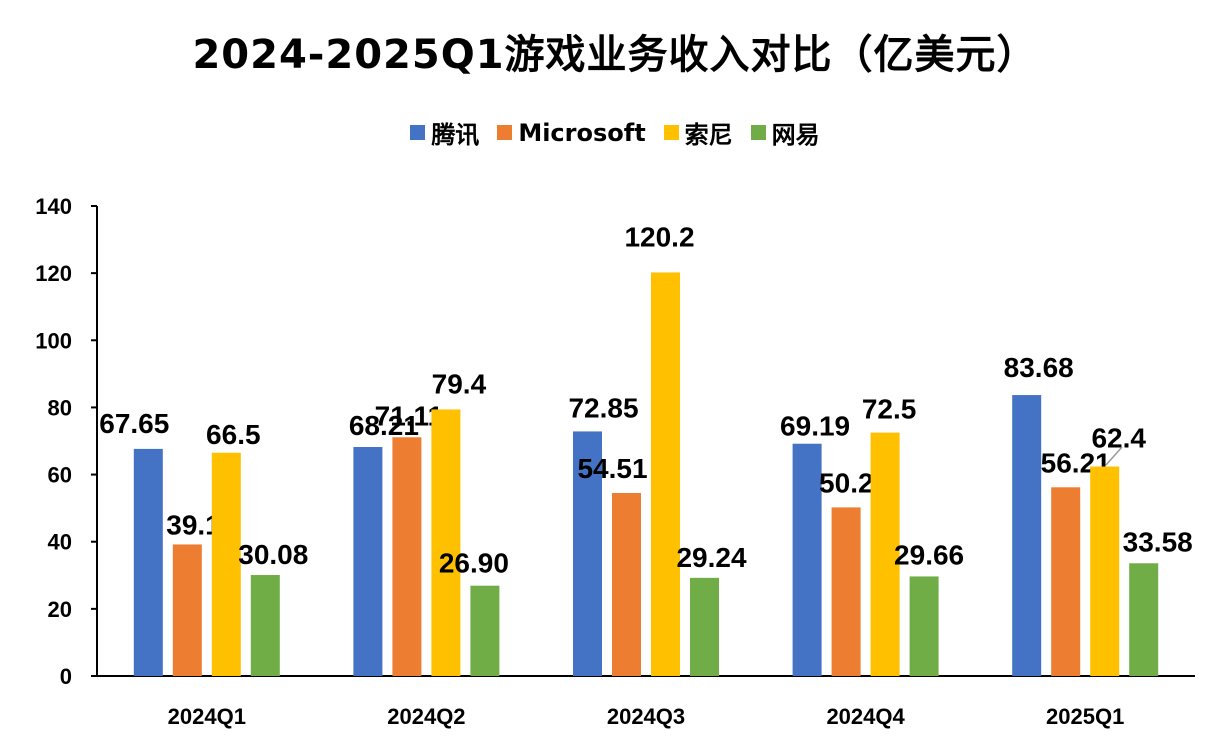  What do you see at coordinates (459, 383) in the screenshot?
I see `data-label: 79.4` at bounding box center [459, 383].